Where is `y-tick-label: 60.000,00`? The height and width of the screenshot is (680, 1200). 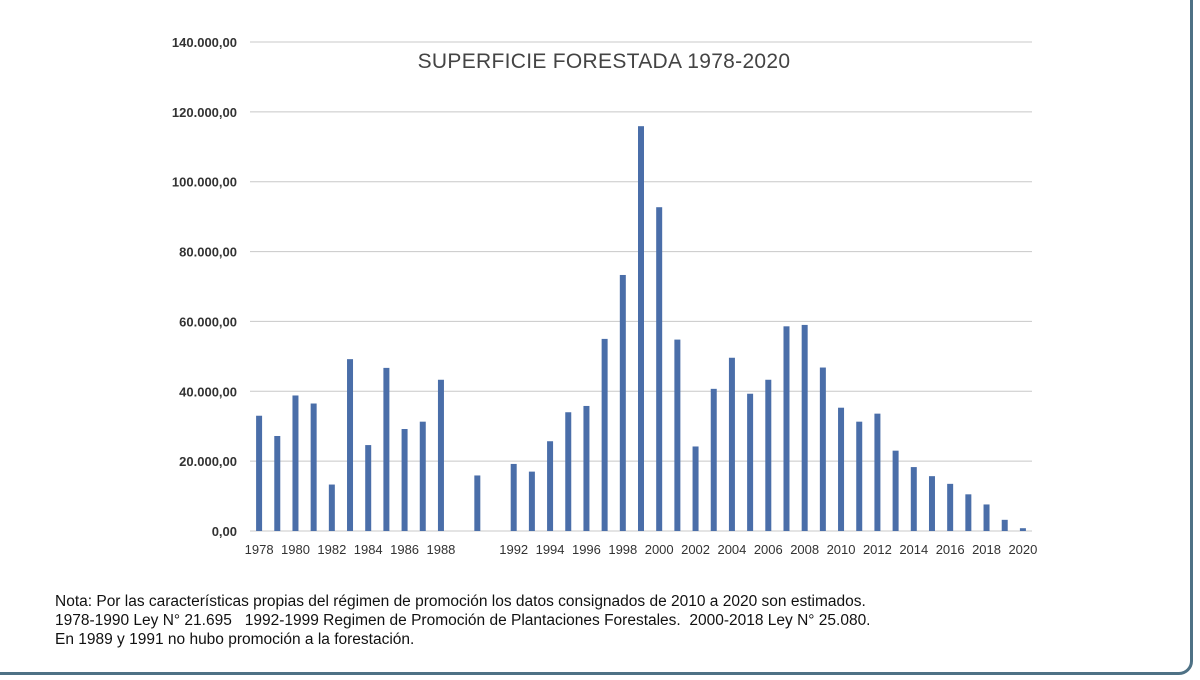
y-tick-label: 60.000,00 is located at coordinates (208, 321).